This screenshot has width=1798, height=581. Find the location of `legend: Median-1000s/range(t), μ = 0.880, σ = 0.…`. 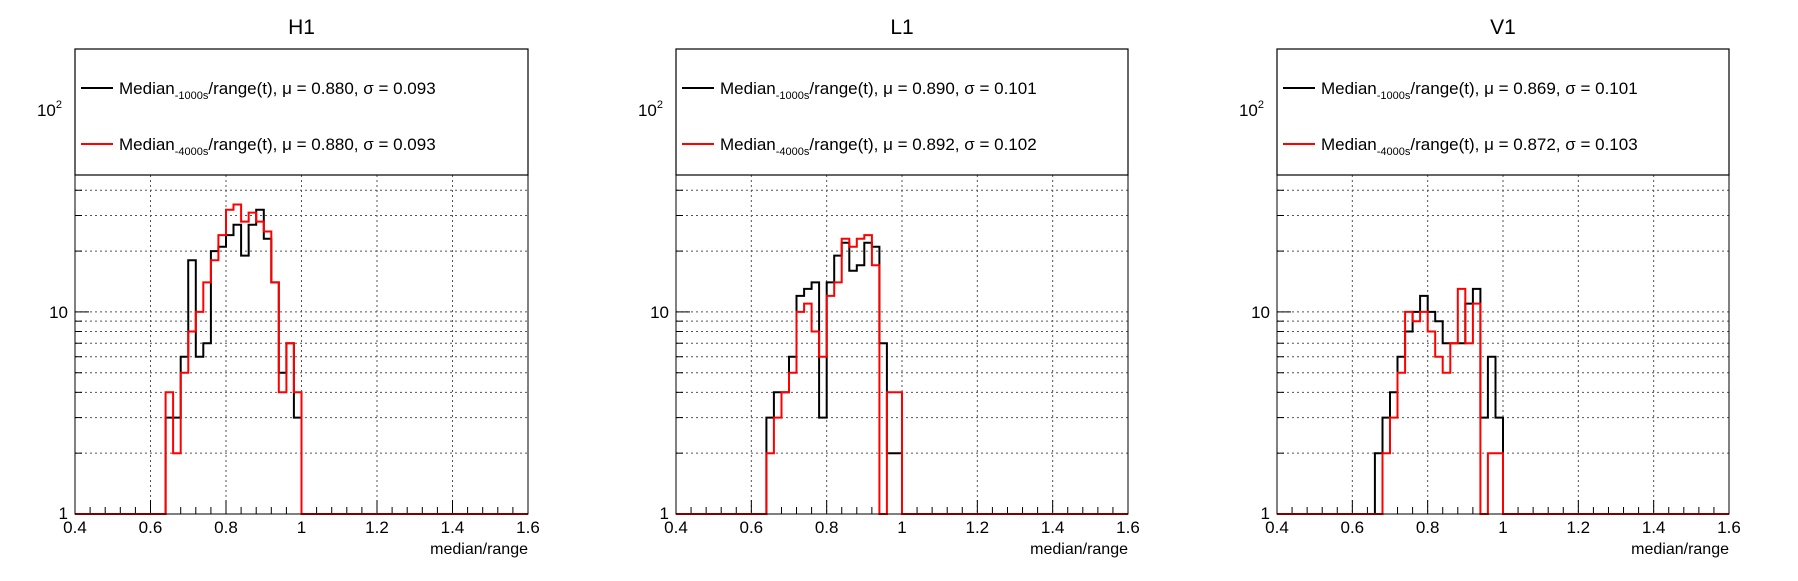

legend: Median-1000s/range(t), μ = 0.880, σ = 0.… is located at coordinates (301, 112).